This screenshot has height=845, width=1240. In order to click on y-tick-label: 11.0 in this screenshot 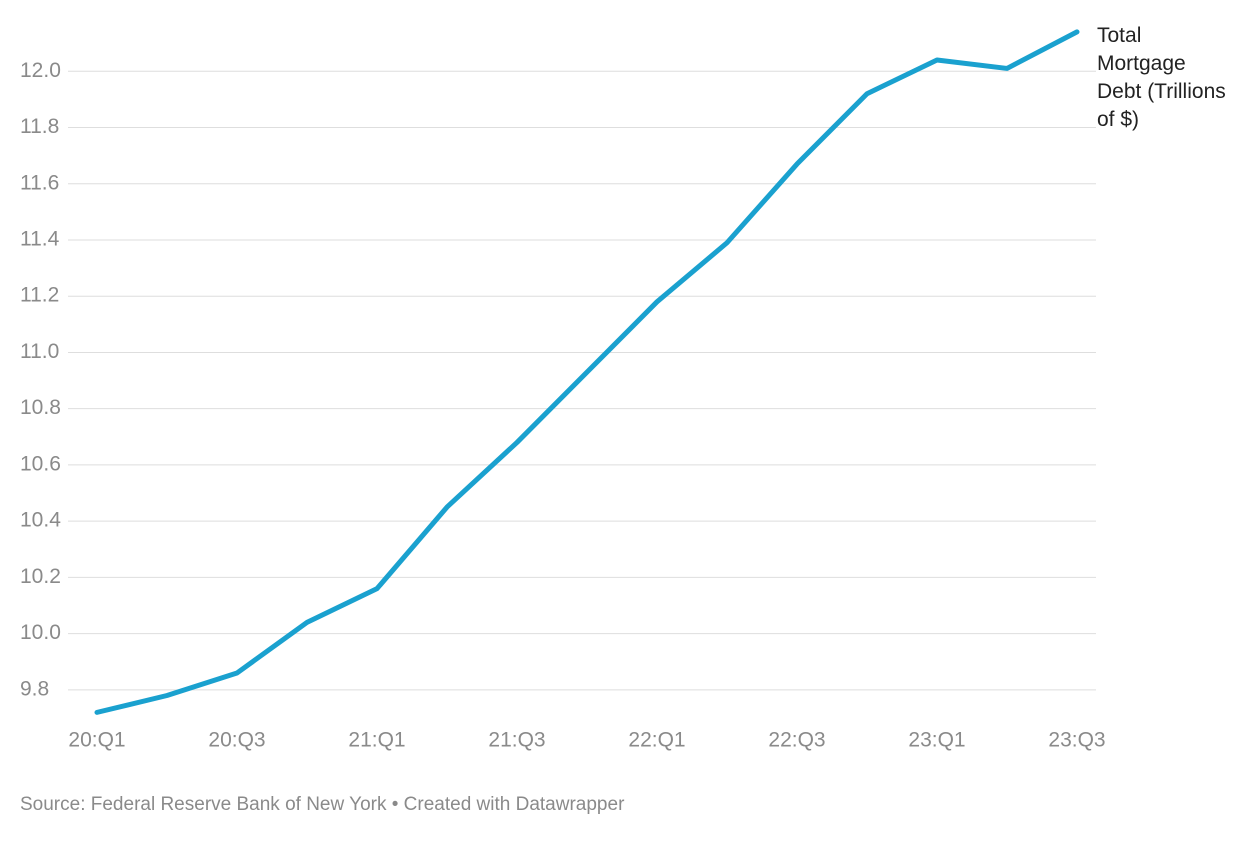, I will do `click(39, 351)`.